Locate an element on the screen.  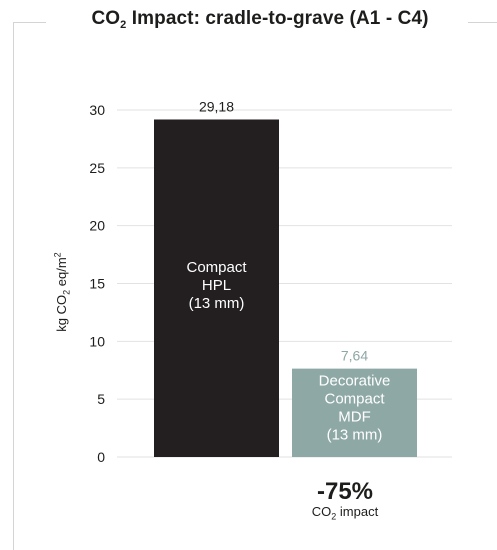
y-tick-label: 25 is located at coordinates (97, 168).